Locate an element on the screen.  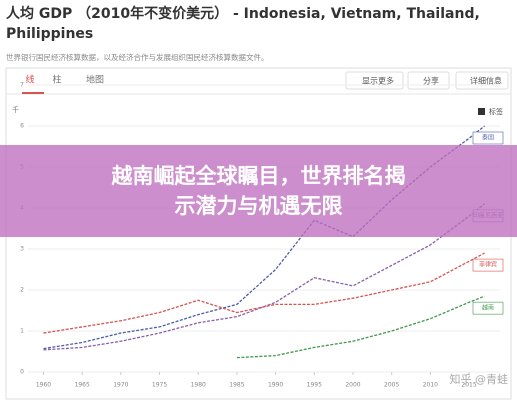
x-tick-label: 1960 is located at coordinates (43, 385).